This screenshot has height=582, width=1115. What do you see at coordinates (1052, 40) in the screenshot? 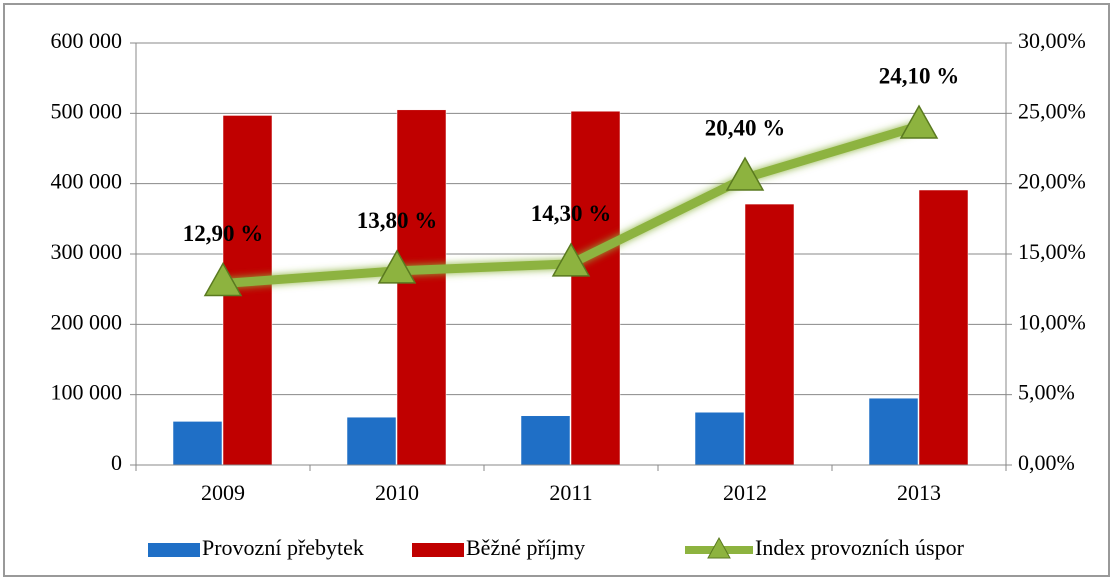
I see `y2-tick-label: 30,00%` at bounding box center [1052, 40].